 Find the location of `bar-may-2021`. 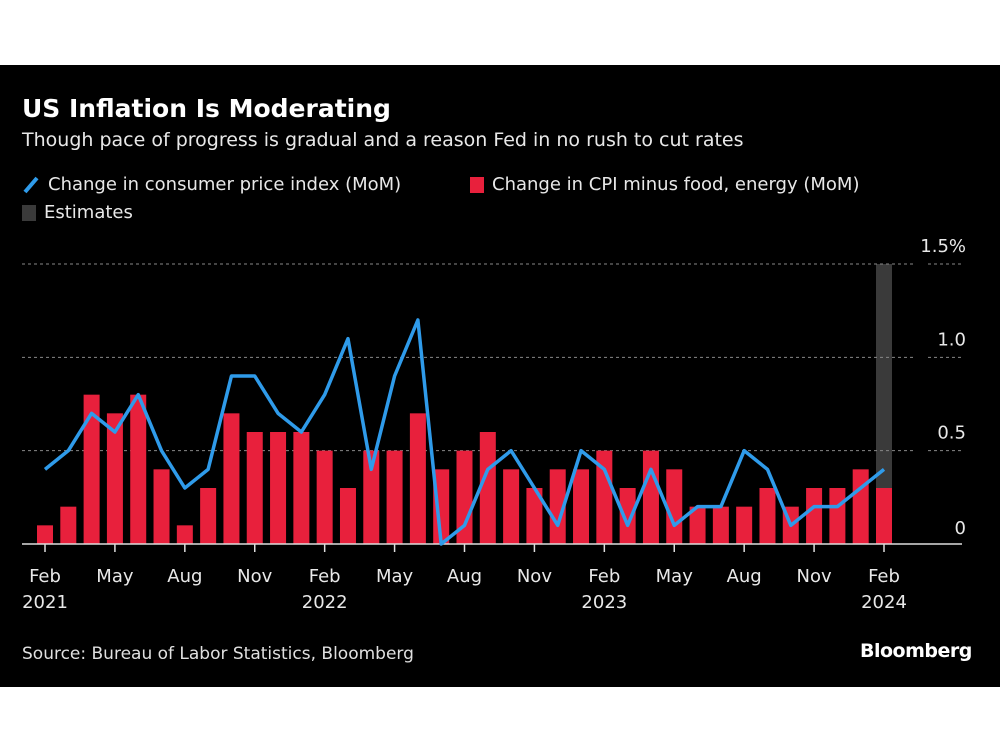

bar-may-2021 is located at coordinates (114, 478).